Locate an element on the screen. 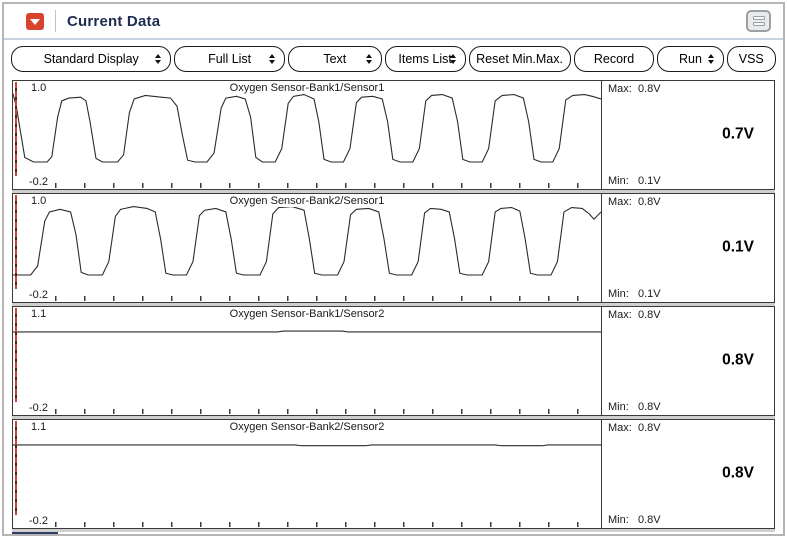  run-select: Run is located at coordinates (690, 58).